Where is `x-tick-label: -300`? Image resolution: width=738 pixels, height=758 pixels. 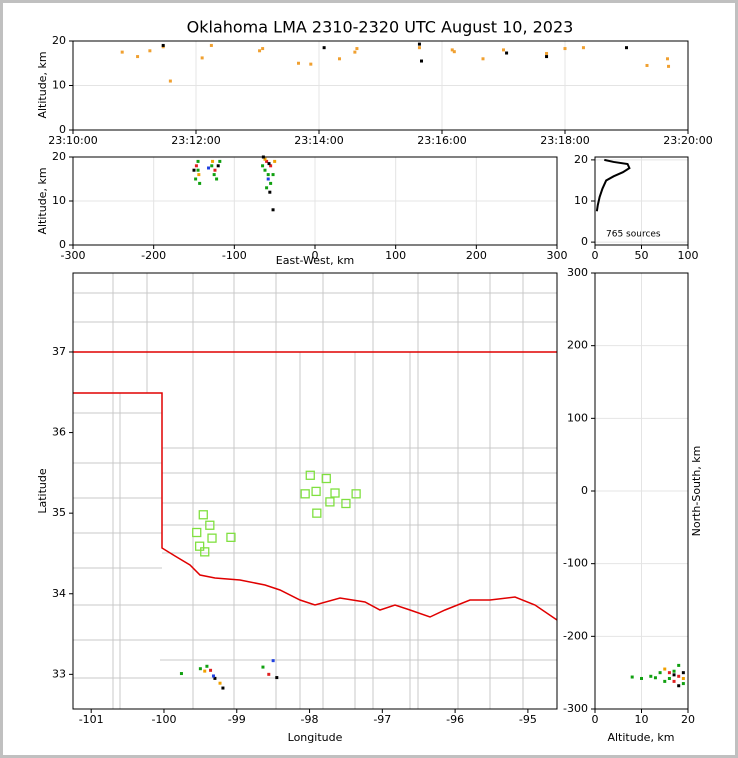
x-tick-label: -300 is located at coordinates (73, 255).